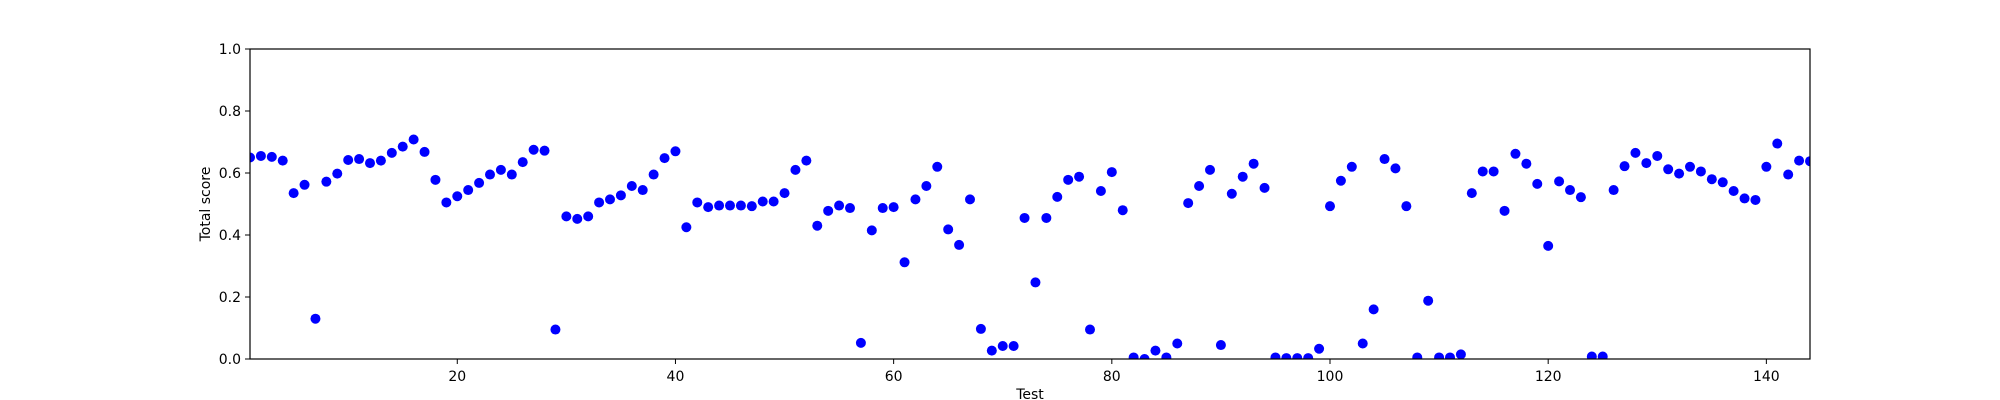 The width and height of the screenshot is (2000, 400). Describe the element at coordinates (457, 377) in the screenshot. I see `x-tick-label: 20` at that location.